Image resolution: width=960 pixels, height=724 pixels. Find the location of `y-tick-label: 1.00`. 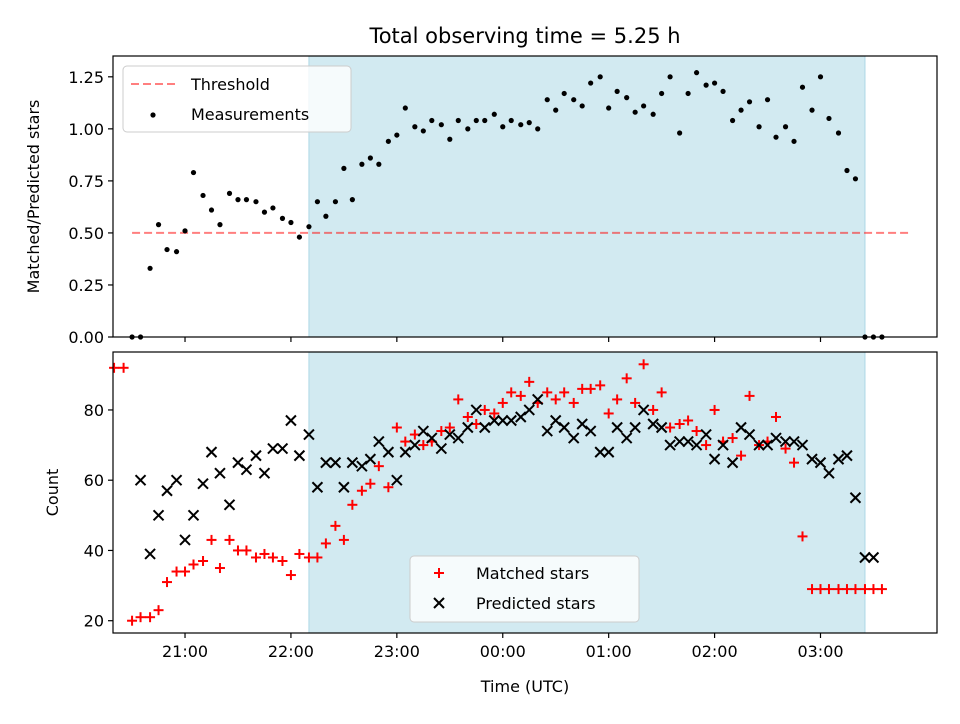

y-tick-label: 1.00 is located at coordinates (86, 129).